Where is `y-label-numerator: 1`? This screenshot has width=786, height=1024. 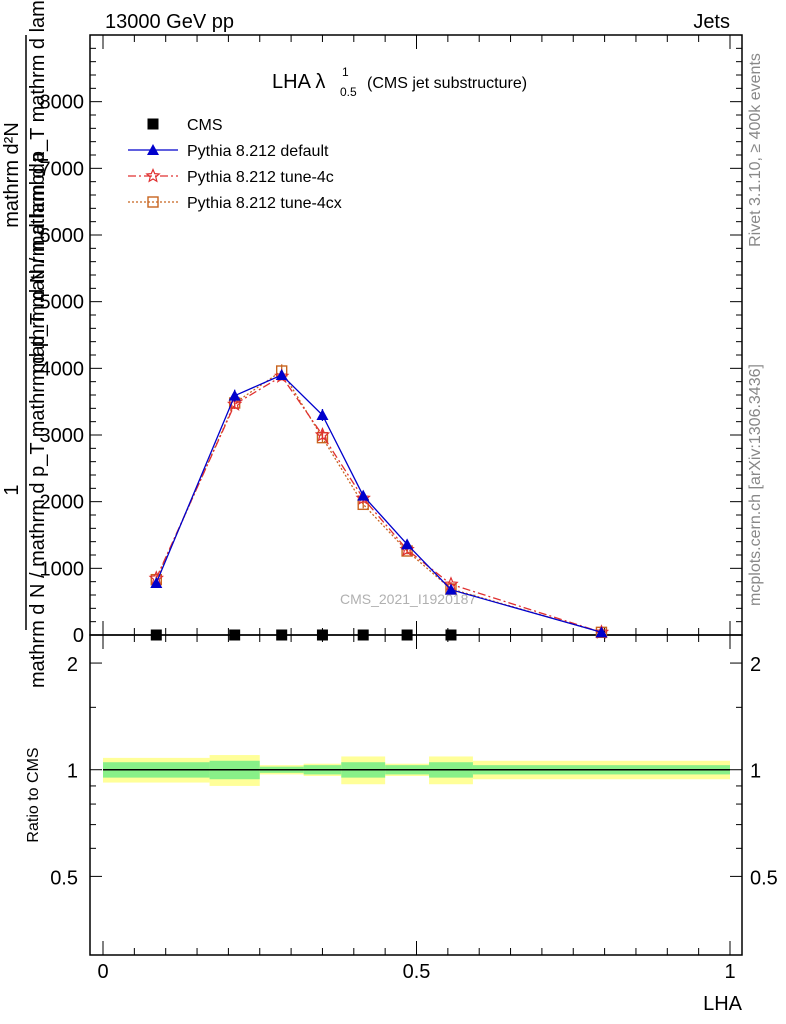 y-label-numerator: 1 is located at coordinates (12, 489).